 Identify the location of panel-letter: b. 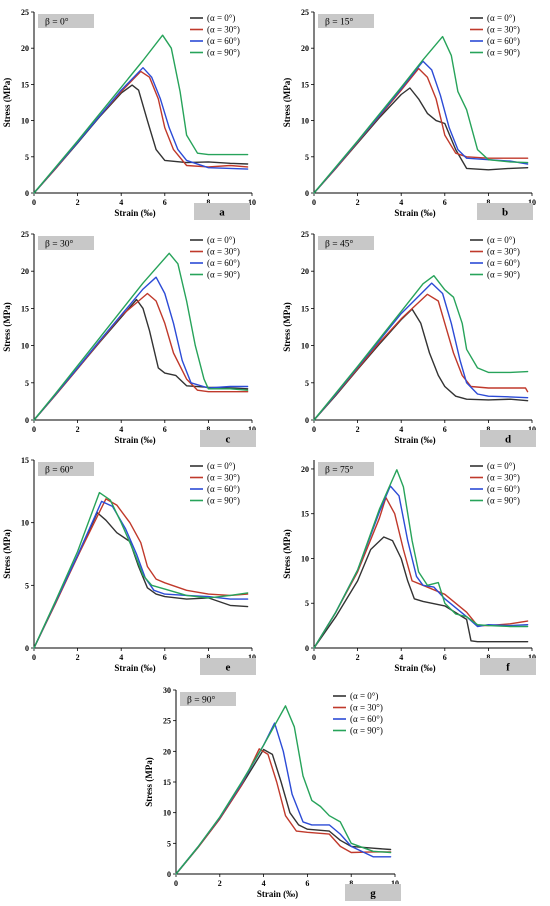
(505, 213).